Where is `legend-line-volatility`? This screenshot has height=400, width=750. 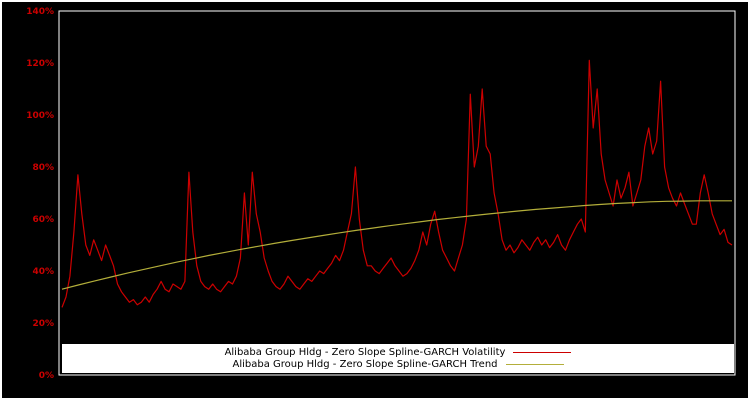 legend-line-volatility is located at coordinates (542, 352).